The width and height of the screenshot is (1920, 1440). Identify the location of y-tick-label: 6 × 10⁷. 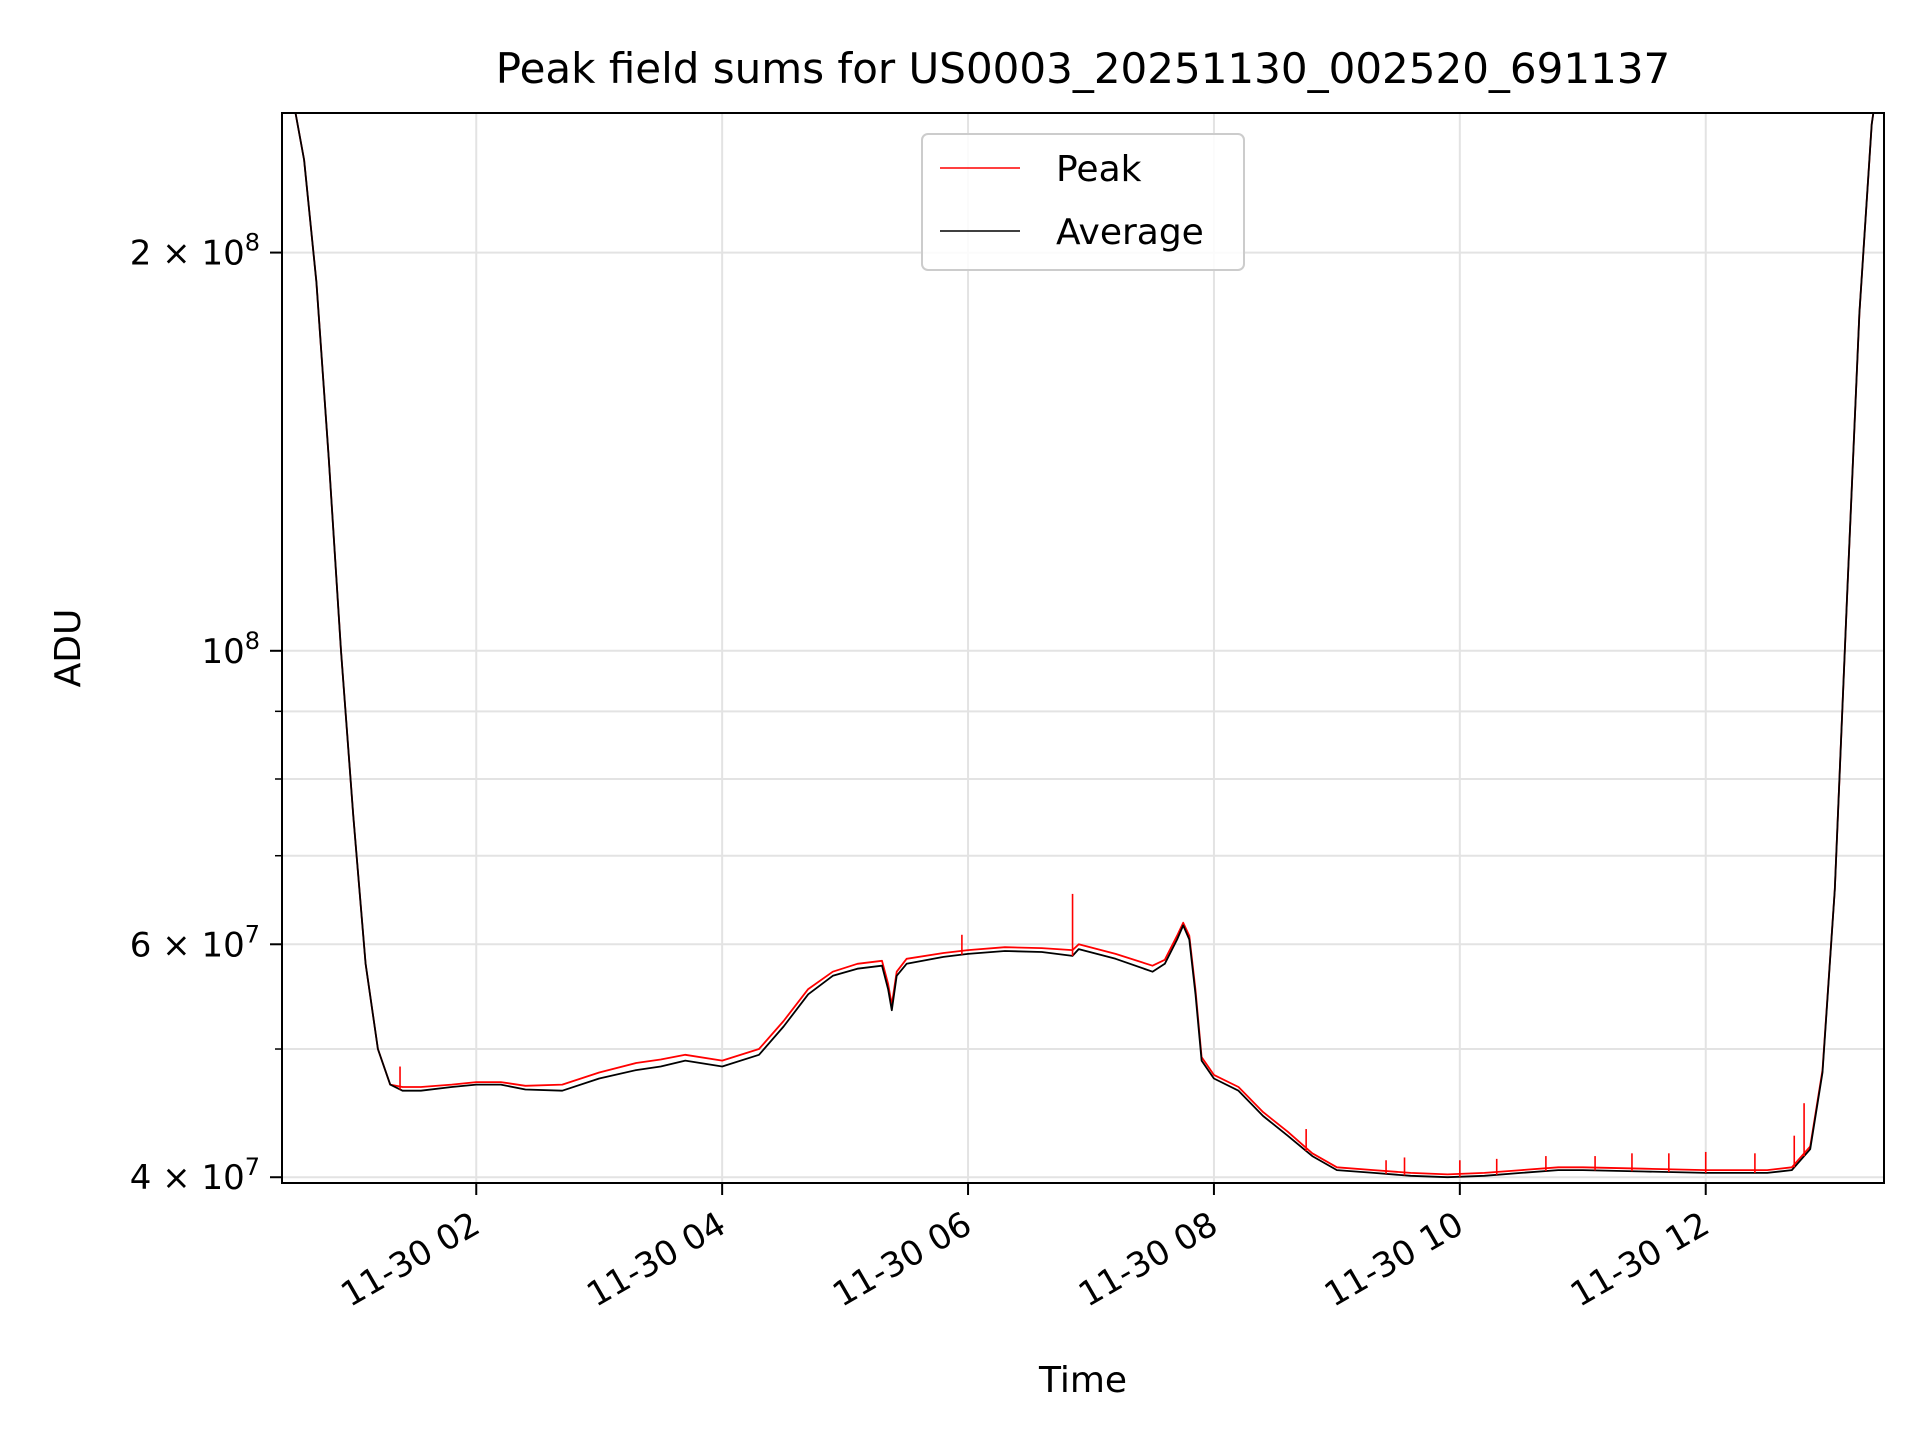
(195, 942).